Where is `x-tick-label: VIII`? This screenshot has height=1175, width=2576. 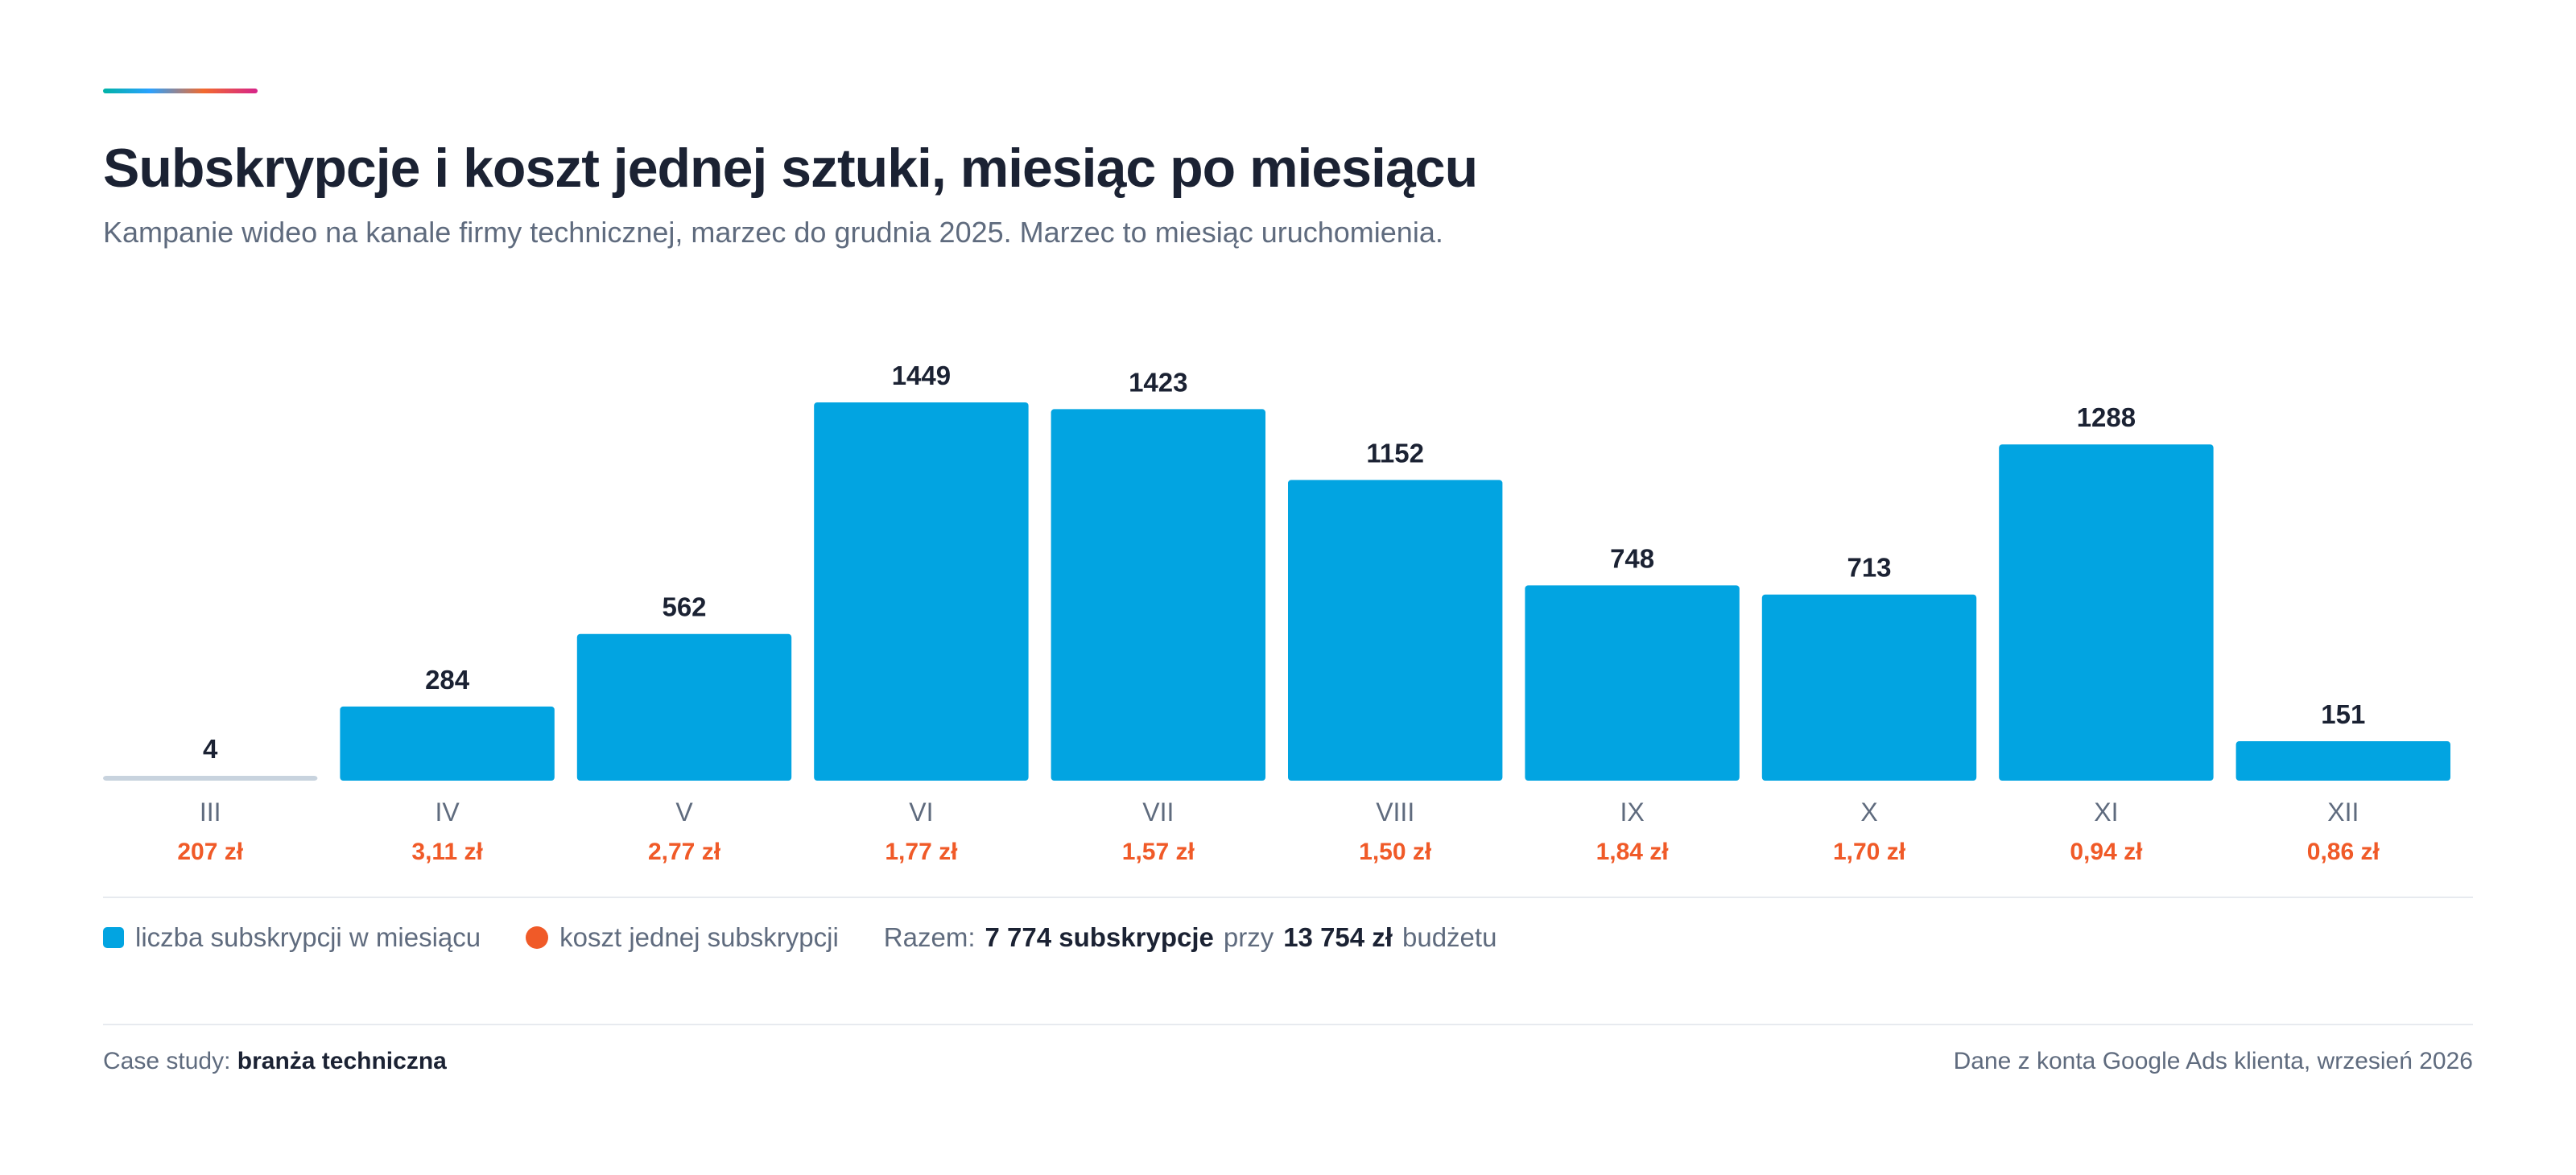
x-tick-label: VIII is located at coordinates (1395, 812).